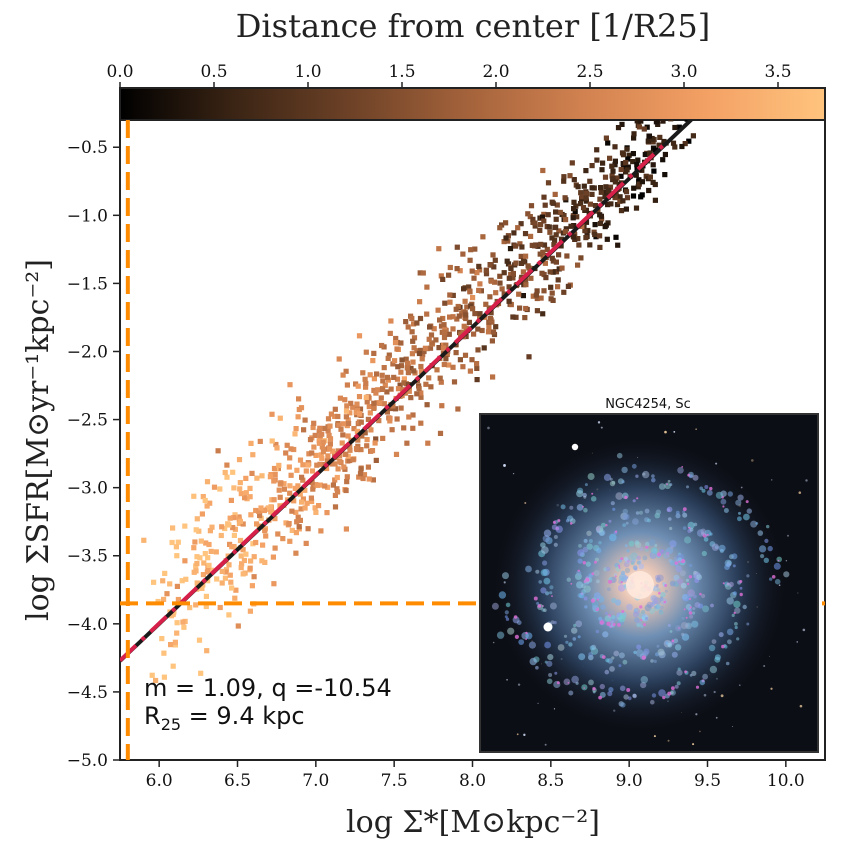 This screenshot has height=855, width=847. I want to click on galaxy-core, so click(640, 585).